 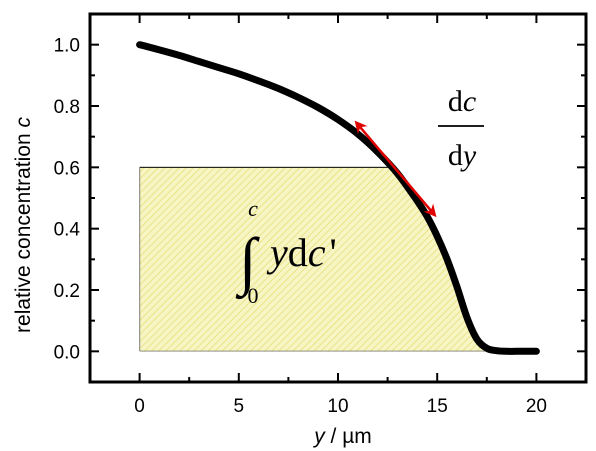 I want to click on x-tick-label: 15, so click(x=437, y=406).